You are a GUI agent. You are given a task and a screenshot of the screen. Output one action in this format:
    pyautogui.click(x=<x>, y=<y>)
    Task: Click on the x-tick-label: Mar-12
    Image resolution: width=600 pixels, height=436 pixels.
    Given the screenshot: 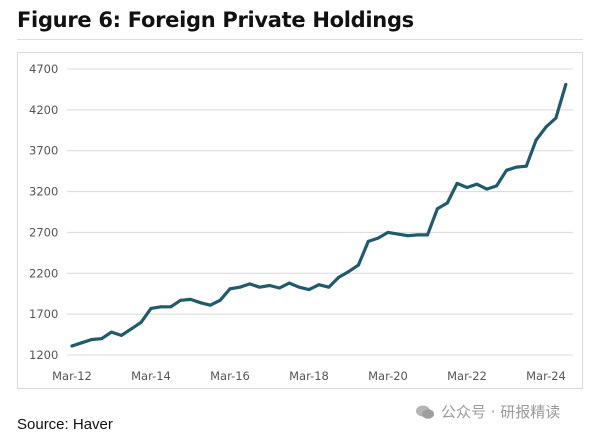 What is the action you would take?
    pyautogui.click(x=72, y=376)
    